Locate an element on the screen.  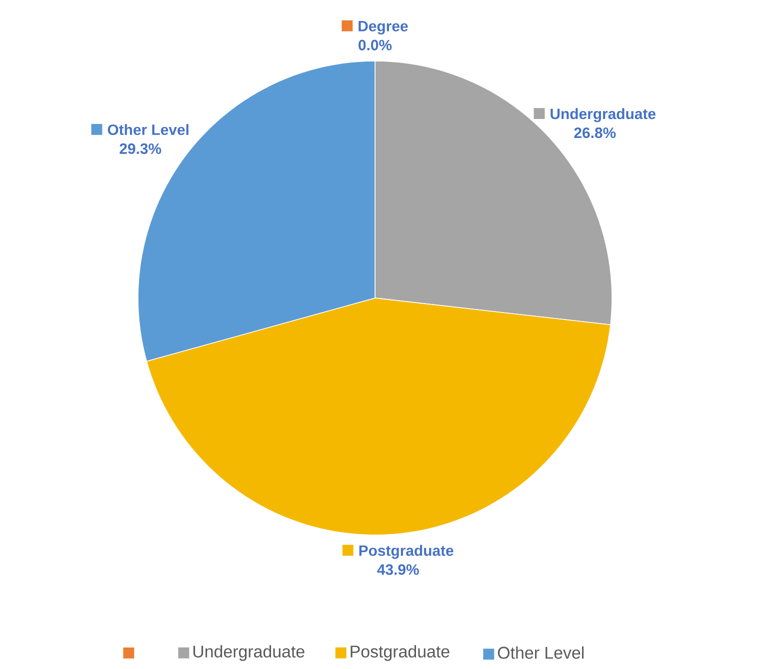
category-label: Other Level is located at coordinates (541, 652).